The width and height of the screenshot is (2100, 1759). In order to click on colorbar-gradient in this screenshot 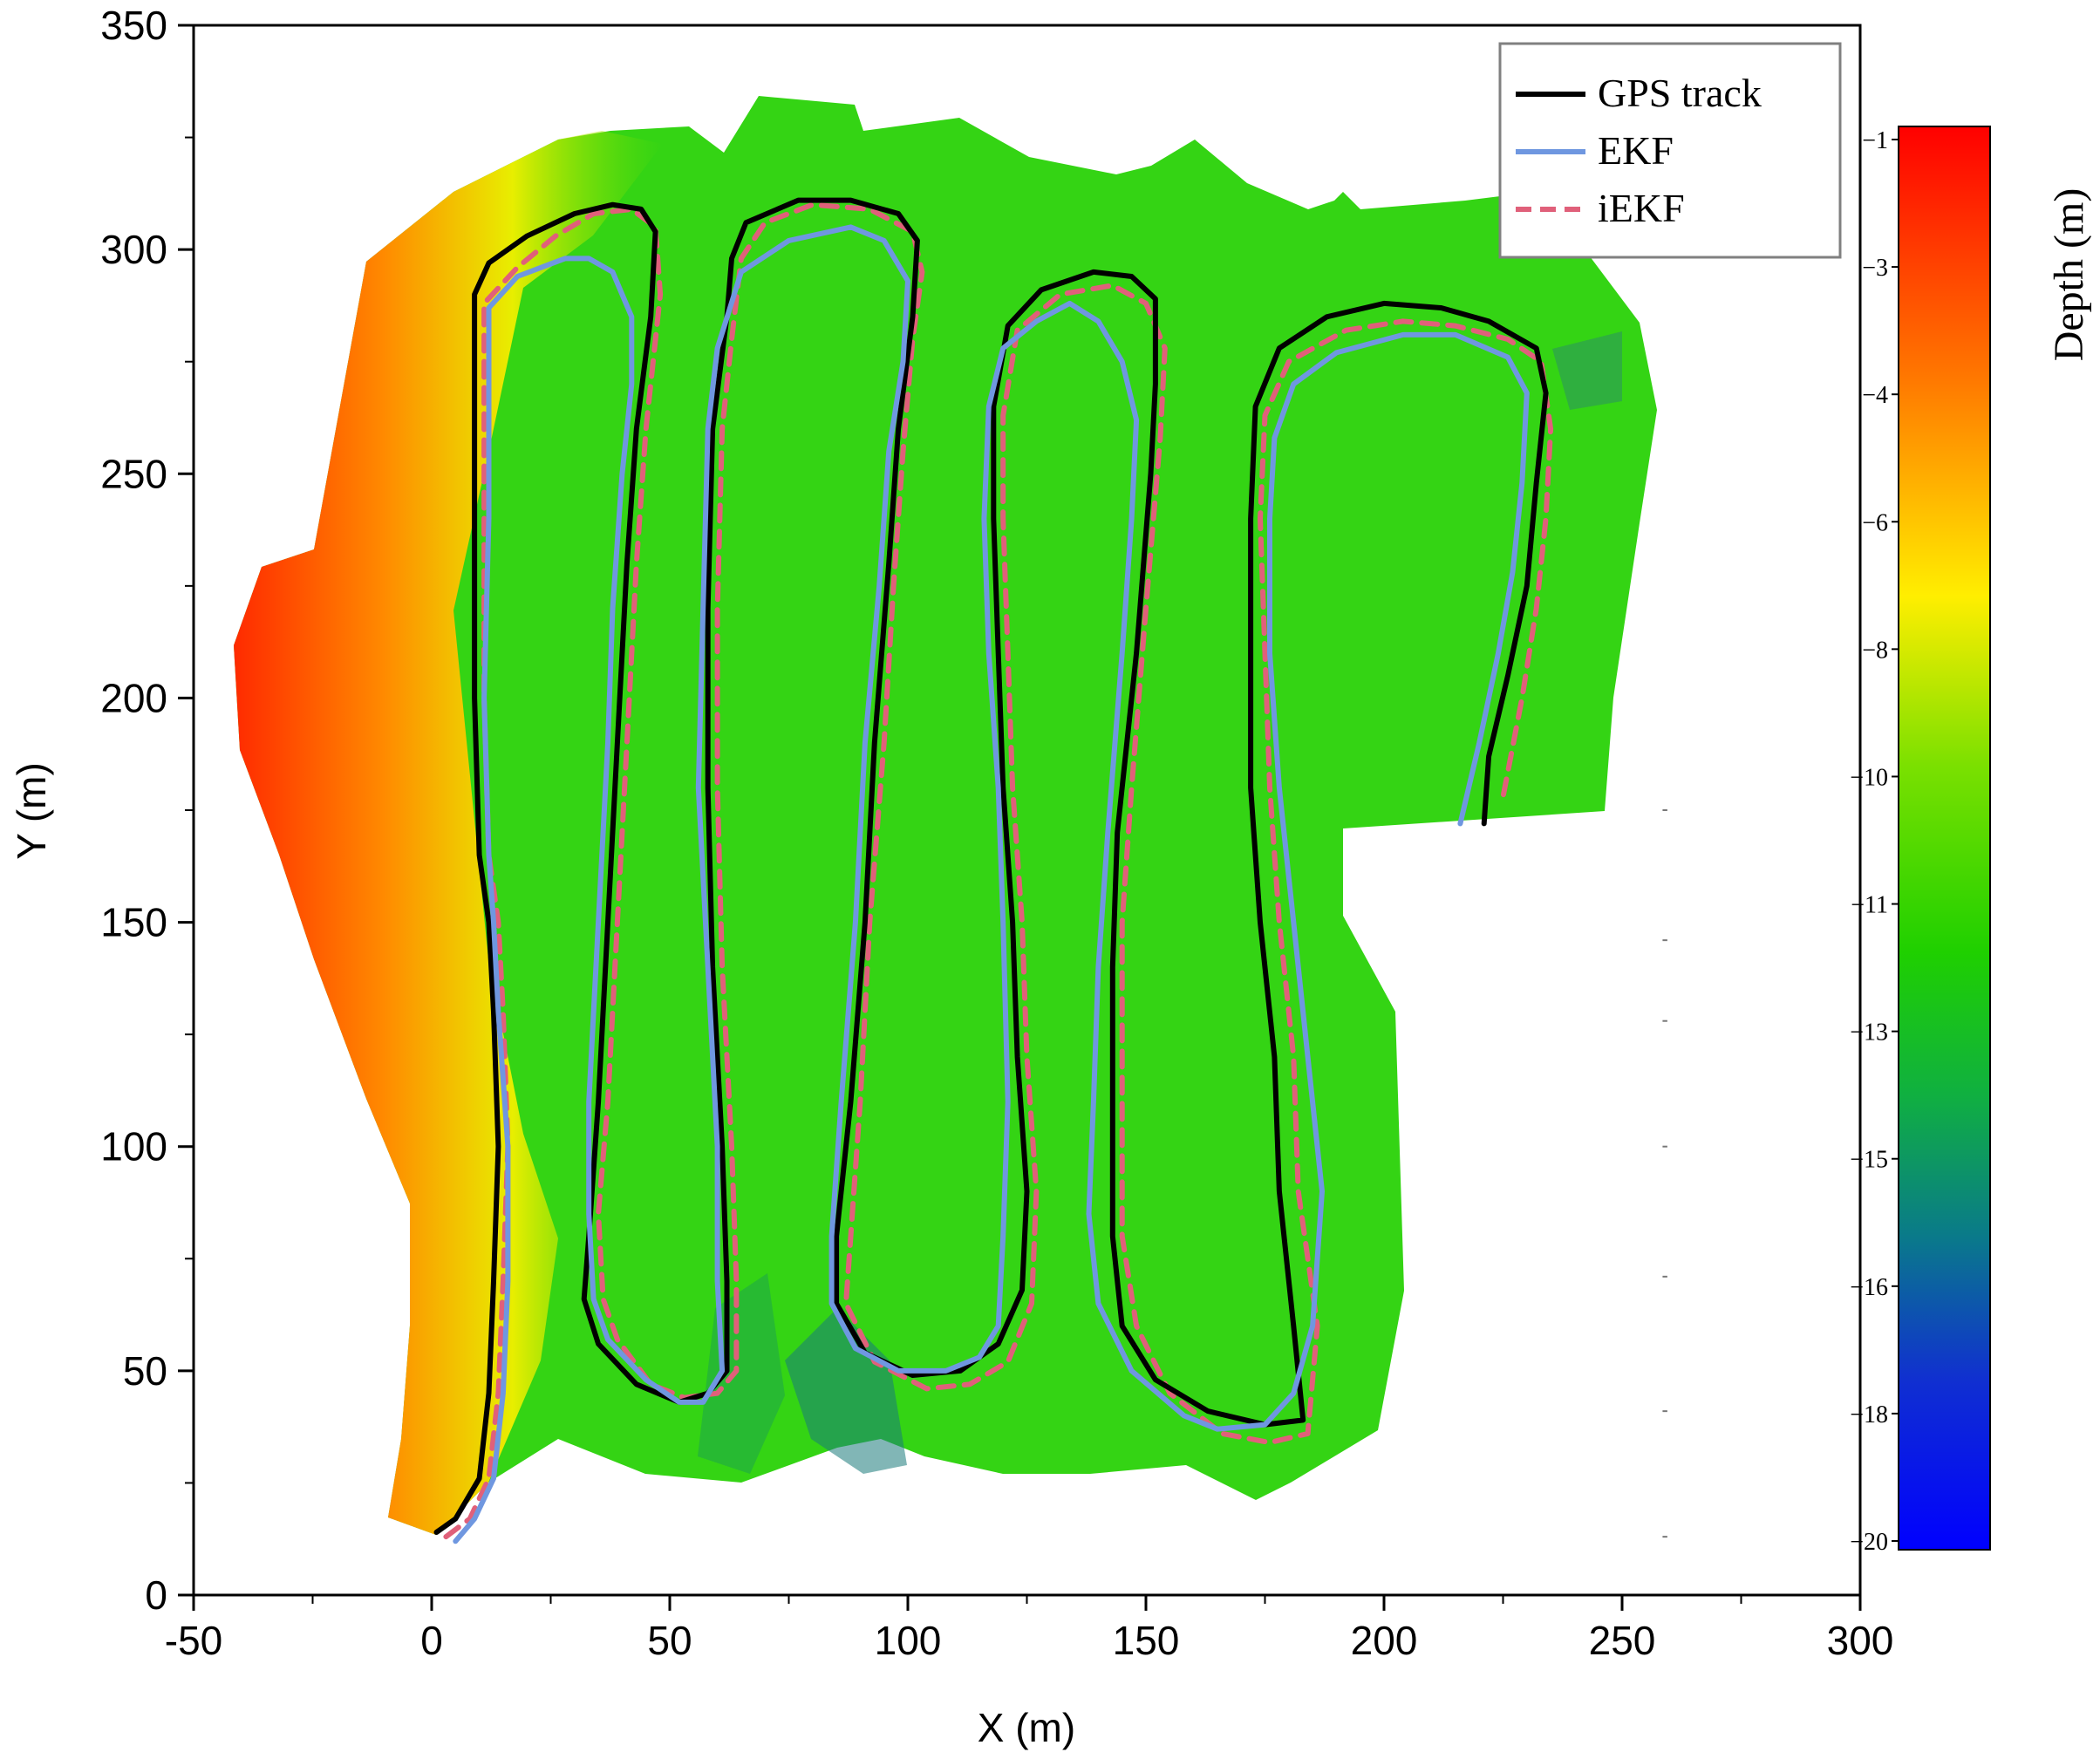, I will do `click(1945, 838)`.